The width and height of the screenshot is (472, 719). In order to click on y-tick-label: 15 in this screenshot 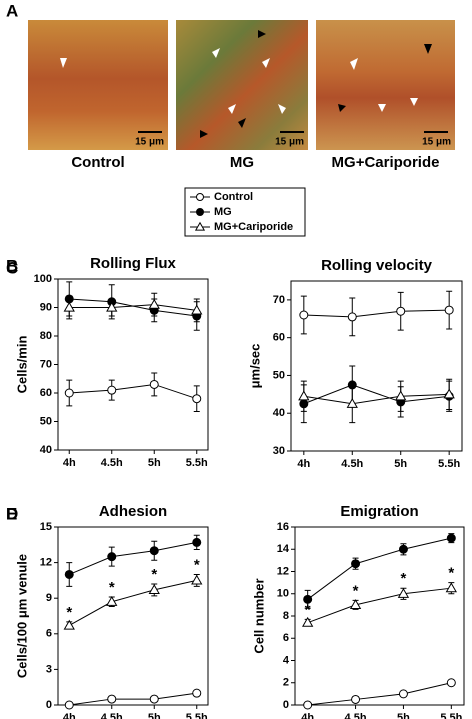, I will do `click(46, 527)`.